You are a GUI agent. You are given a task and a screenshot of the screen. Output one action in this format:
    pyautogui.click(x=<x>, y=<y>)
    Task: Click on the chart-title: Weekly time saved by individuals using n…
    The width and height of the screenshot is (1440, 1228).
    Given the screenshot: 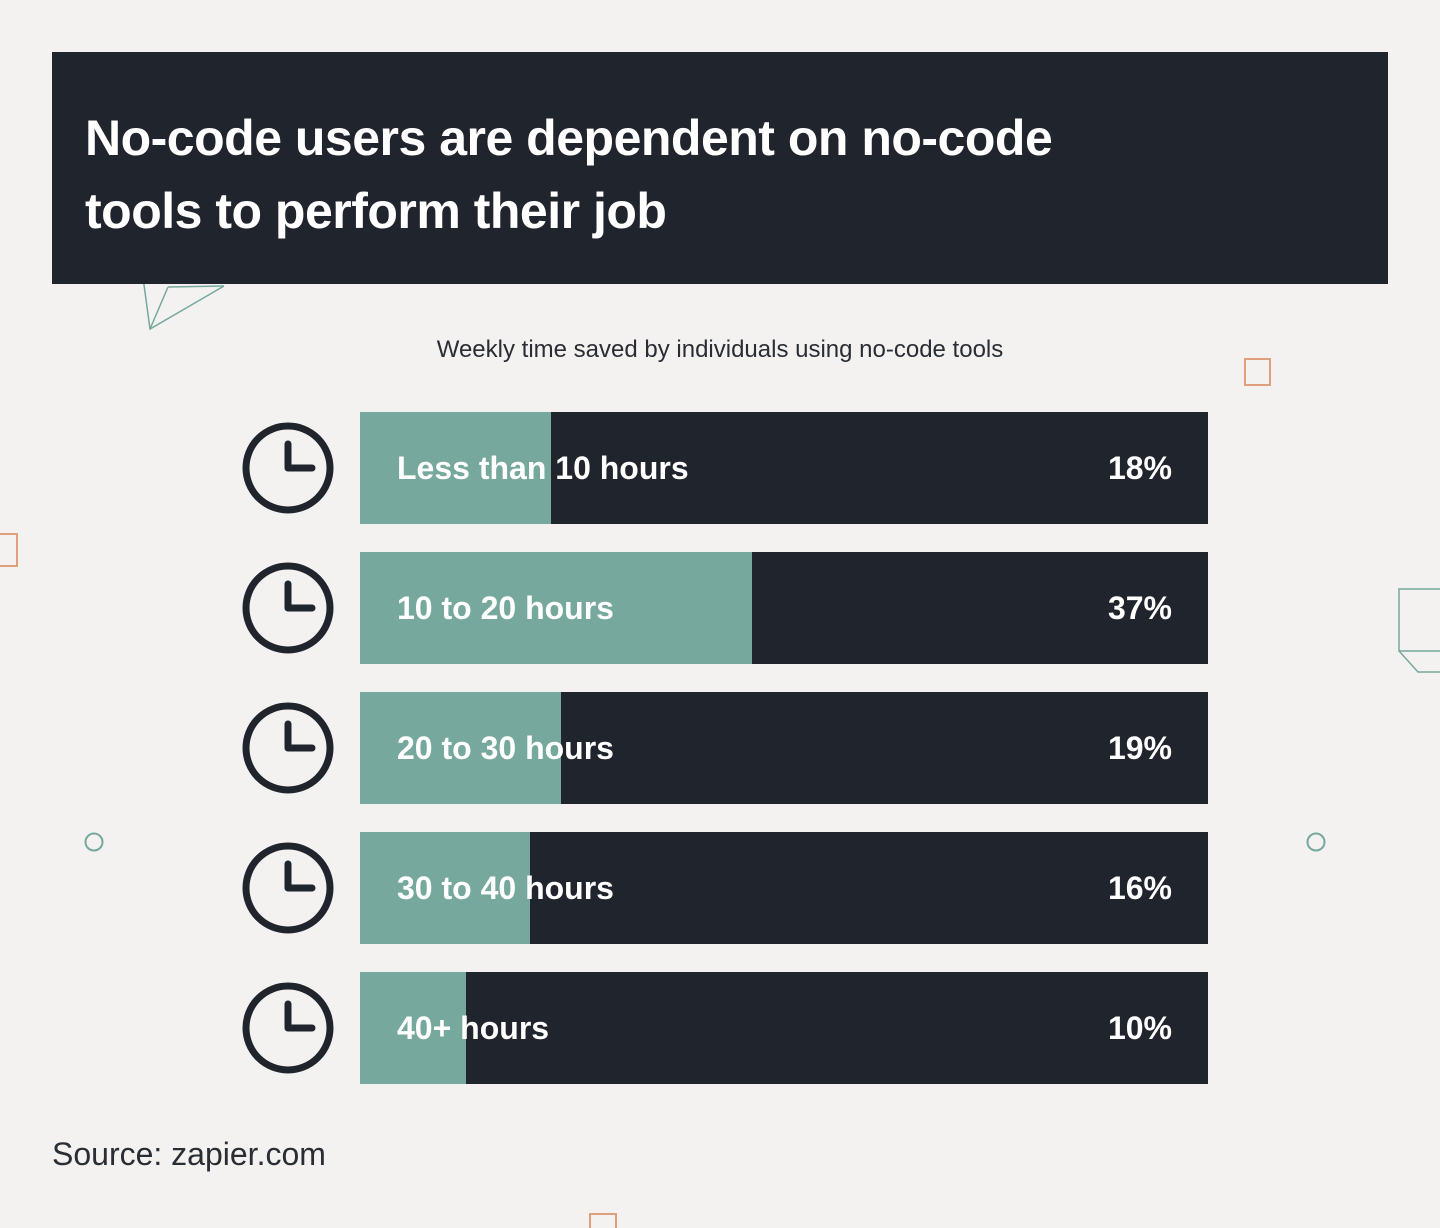 What is the action you would take?
    pyautogui.click(x=720, y=349)
    